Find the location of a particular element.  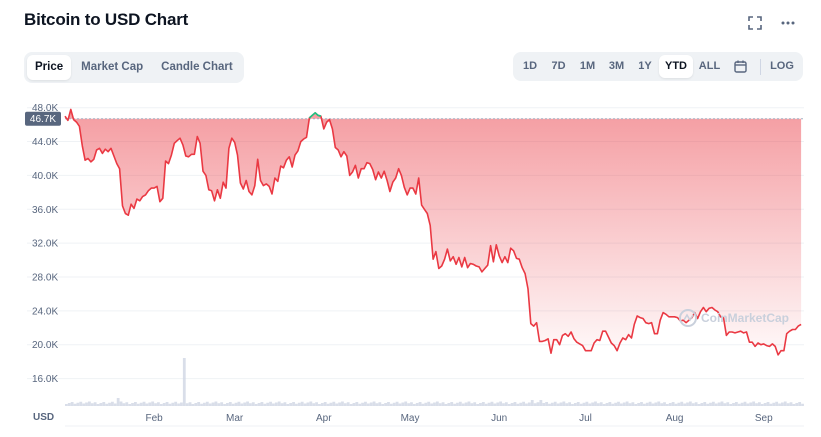

x-tick-label: Jul is located at coordinates (585, 418).